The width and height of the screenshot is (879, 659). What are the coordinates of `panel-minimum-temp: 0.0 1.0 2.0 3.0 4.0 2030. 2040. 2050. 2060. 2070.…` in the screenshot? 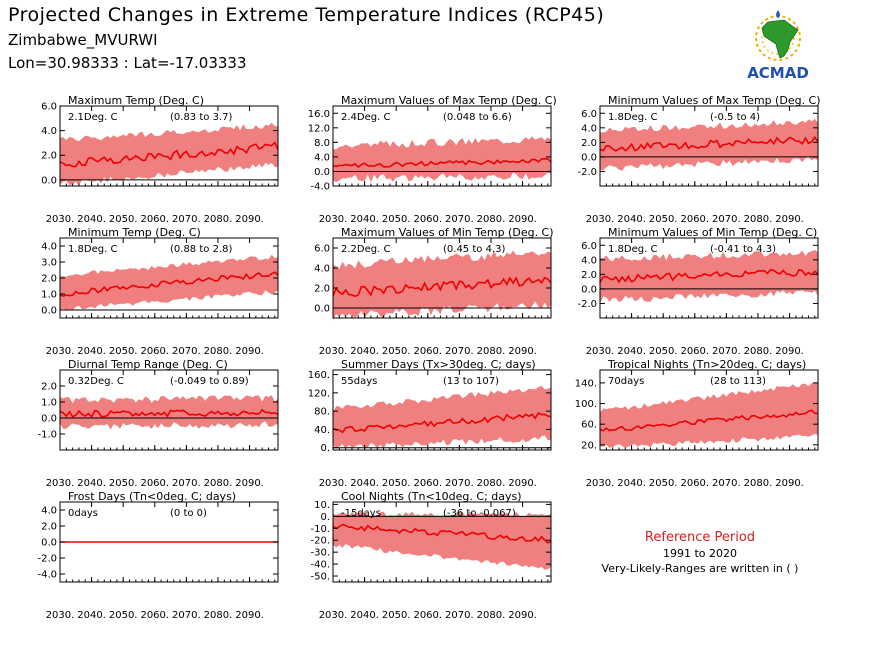 It's located at (160, 291).